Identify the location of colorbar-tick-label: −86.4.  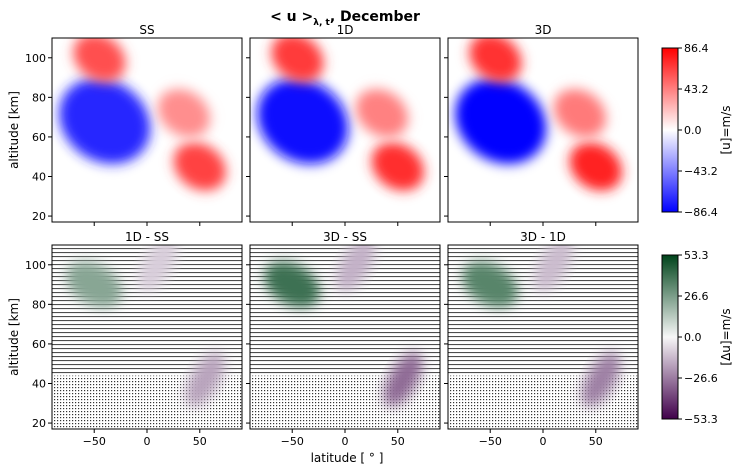
(701, 212).